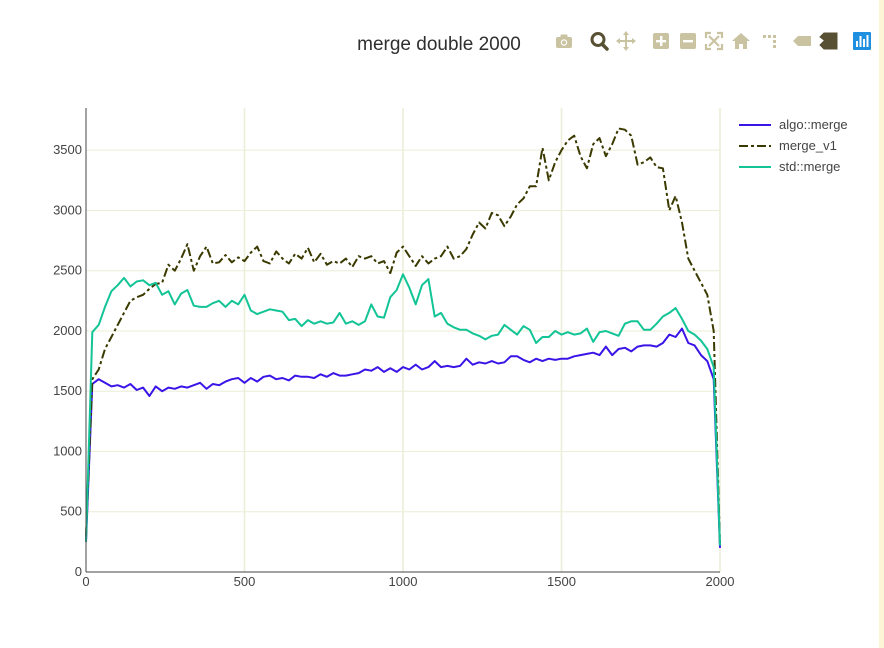 The width and height of the screenshot is (884, 648). Describe the element at coordinates (71, 511) in the screenshot. I see `y-tick-label: 500` at that location.